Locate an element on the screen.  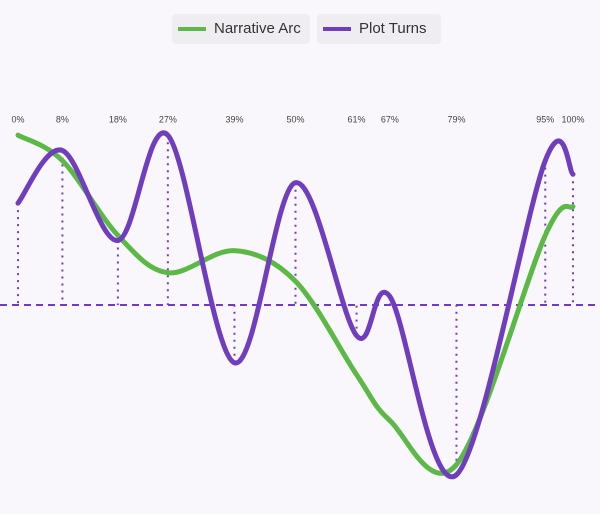
x-tick-label: 50% is located at coordinates (295, 119).